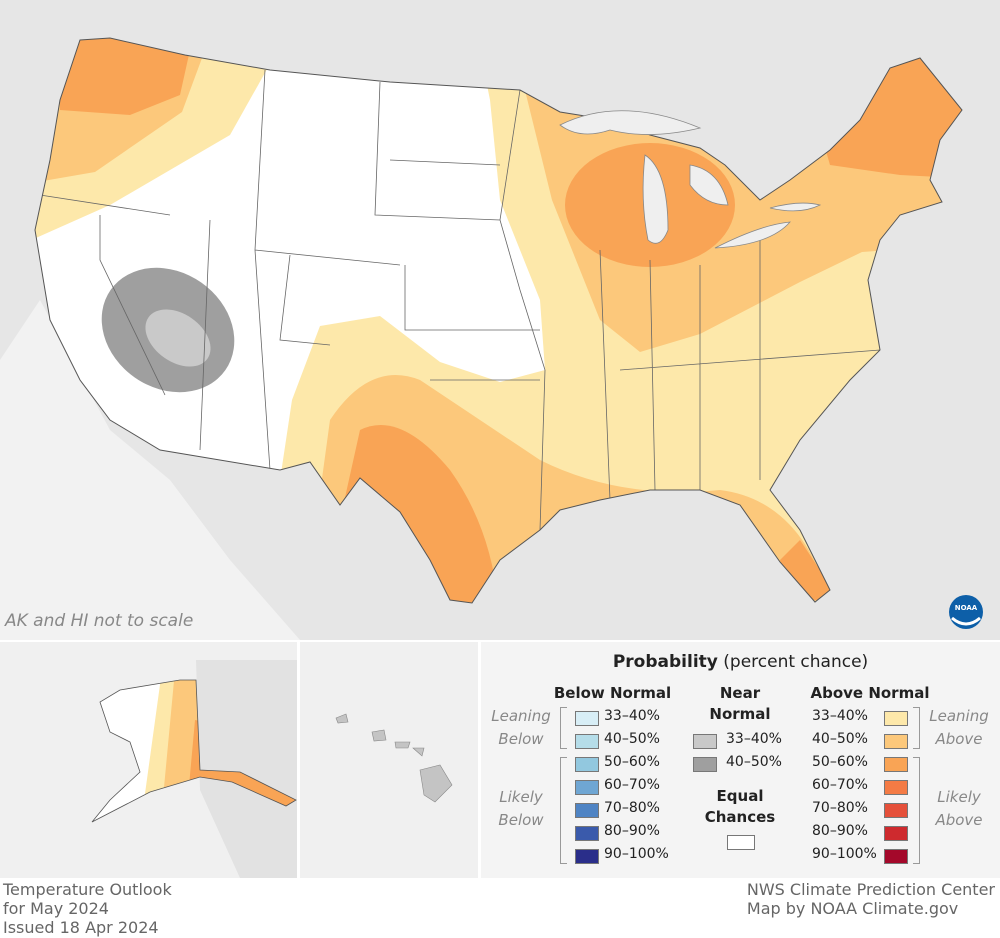 This screenshot has height=938, width=1000. Describe the element at coordinates (56, 908) in the screenshot. I see `footer-line: for May 2024` at that location.